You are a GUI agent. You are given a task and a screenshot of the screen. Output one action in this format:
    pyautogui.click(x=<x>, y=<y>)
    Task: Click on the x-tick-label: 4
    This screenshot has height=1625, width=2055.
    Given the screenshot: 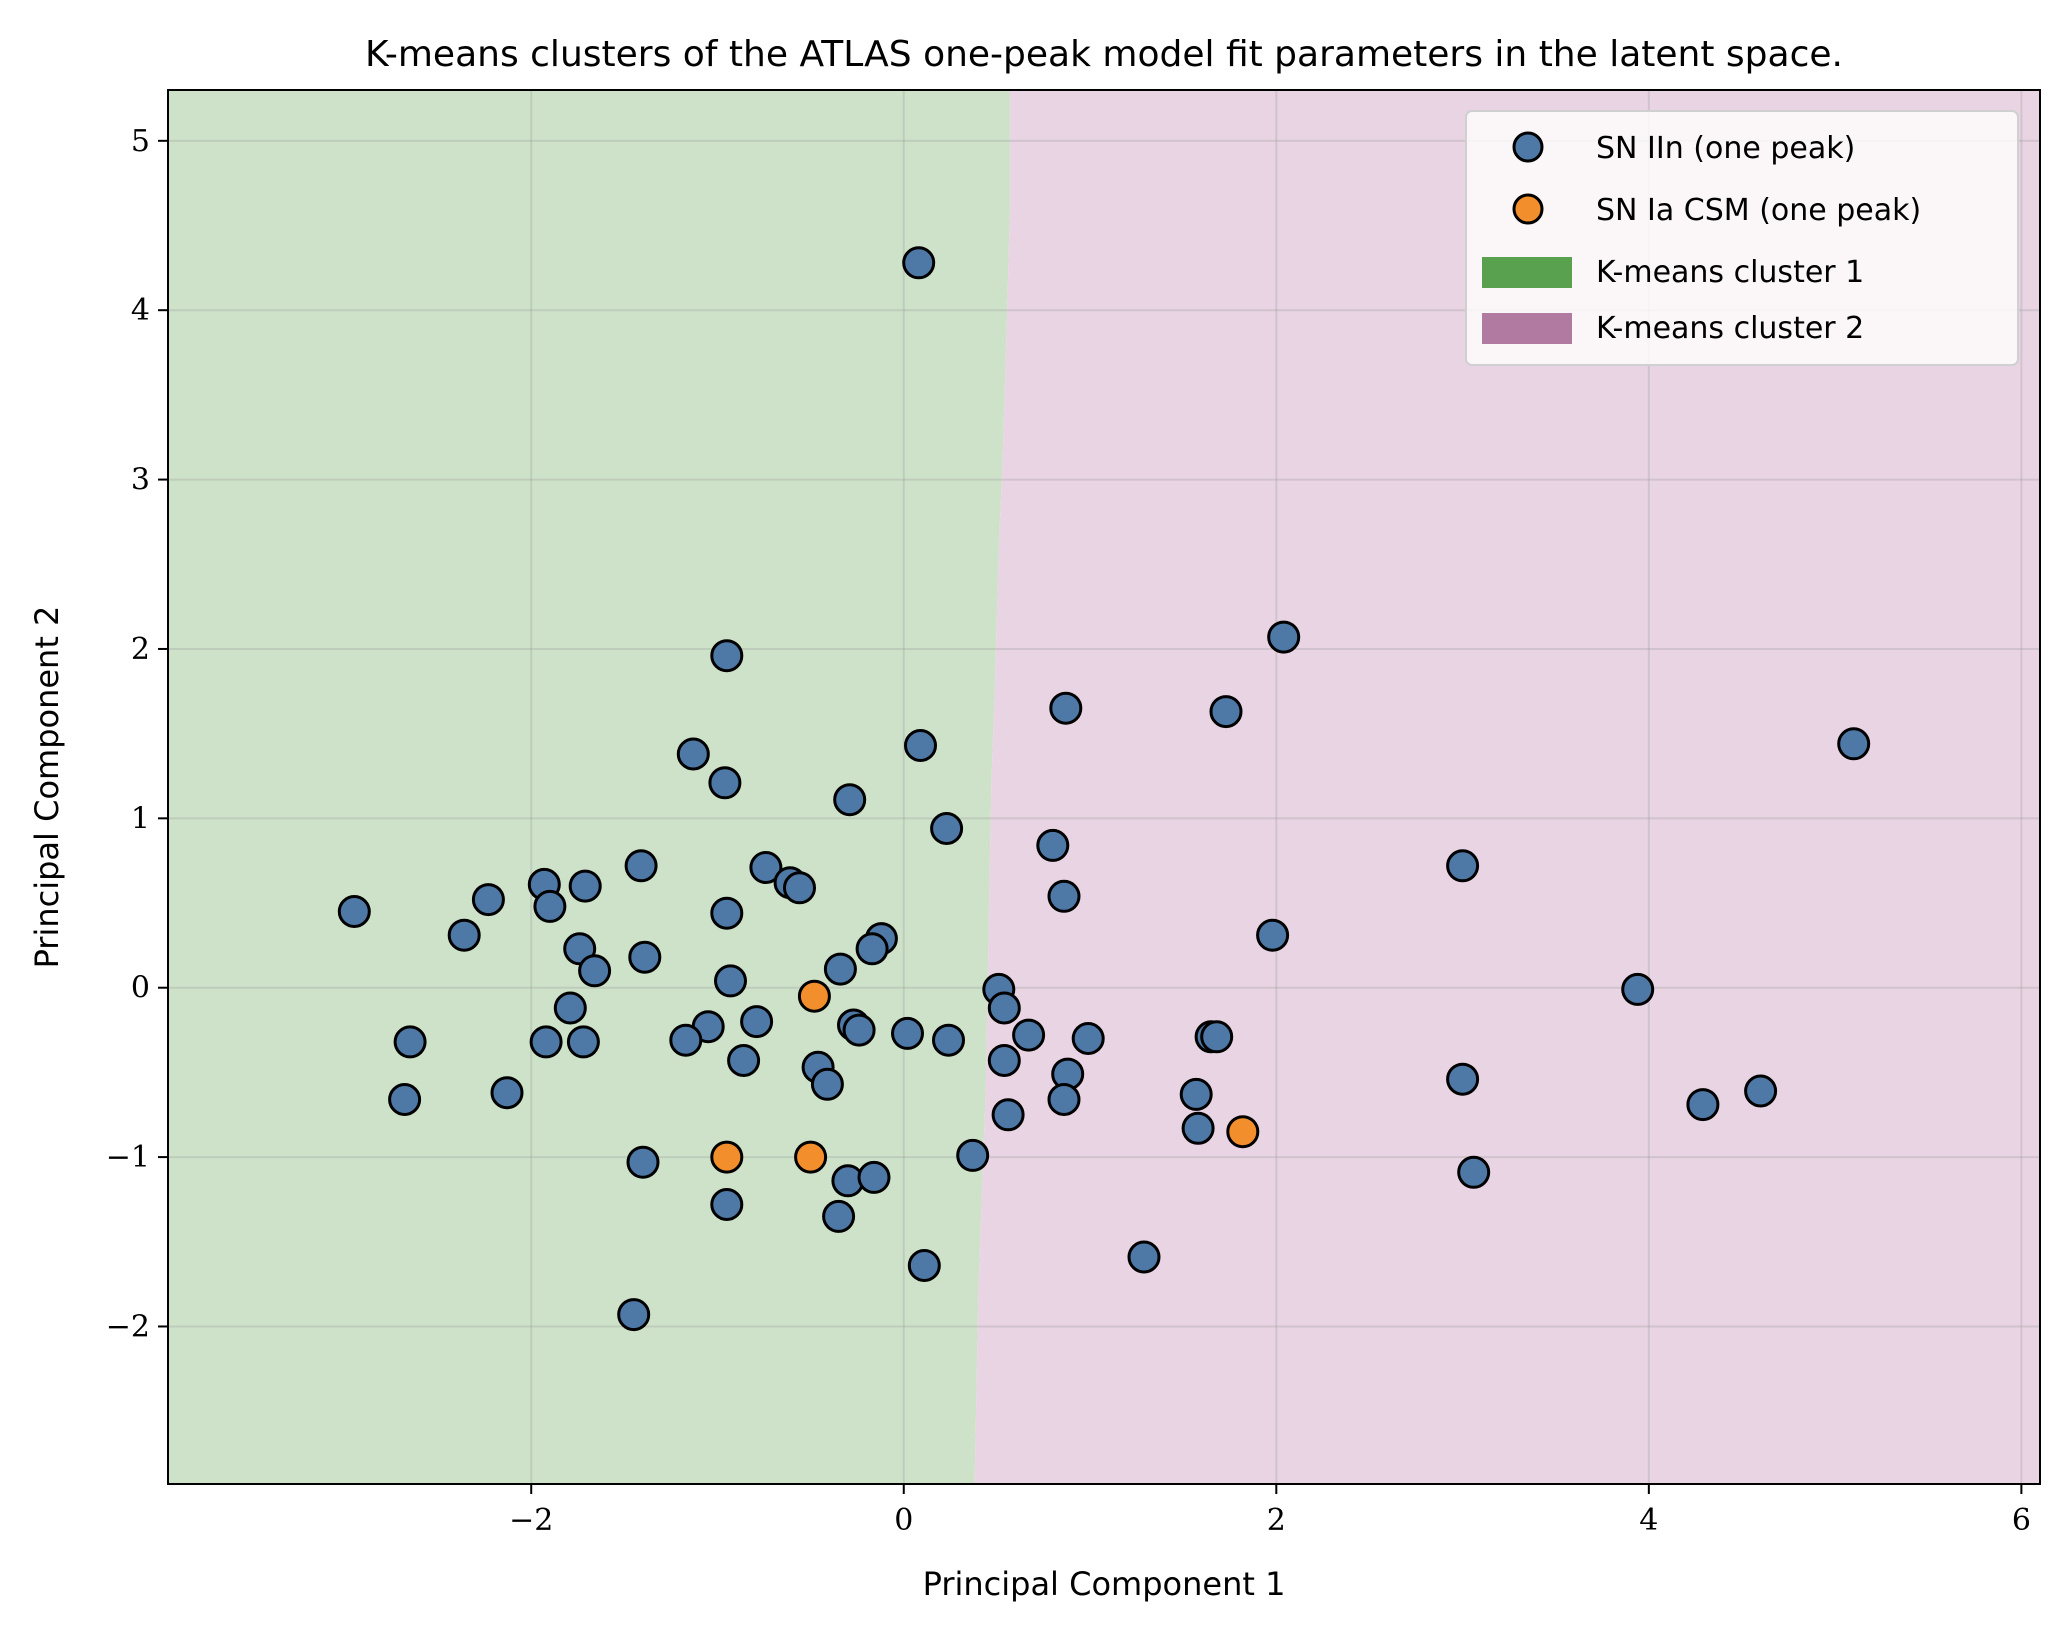 What is the action you would take?
    pyautogui.click(x=1648, y=1520)
    